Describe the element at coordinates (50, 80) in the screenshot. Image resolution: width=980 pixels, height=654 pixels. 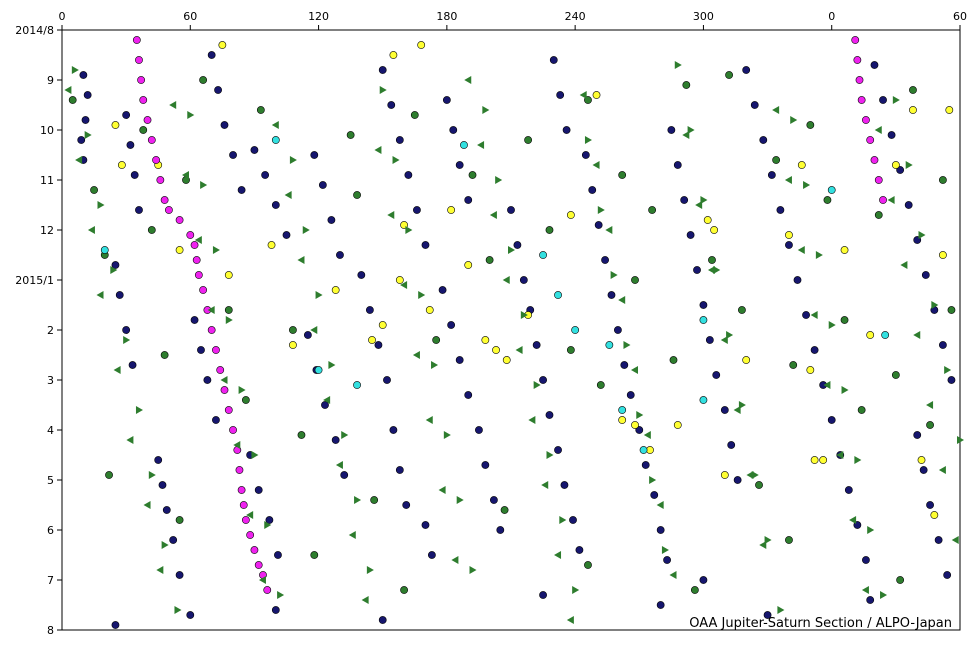
I see `y-tick-label: 9` at that location.